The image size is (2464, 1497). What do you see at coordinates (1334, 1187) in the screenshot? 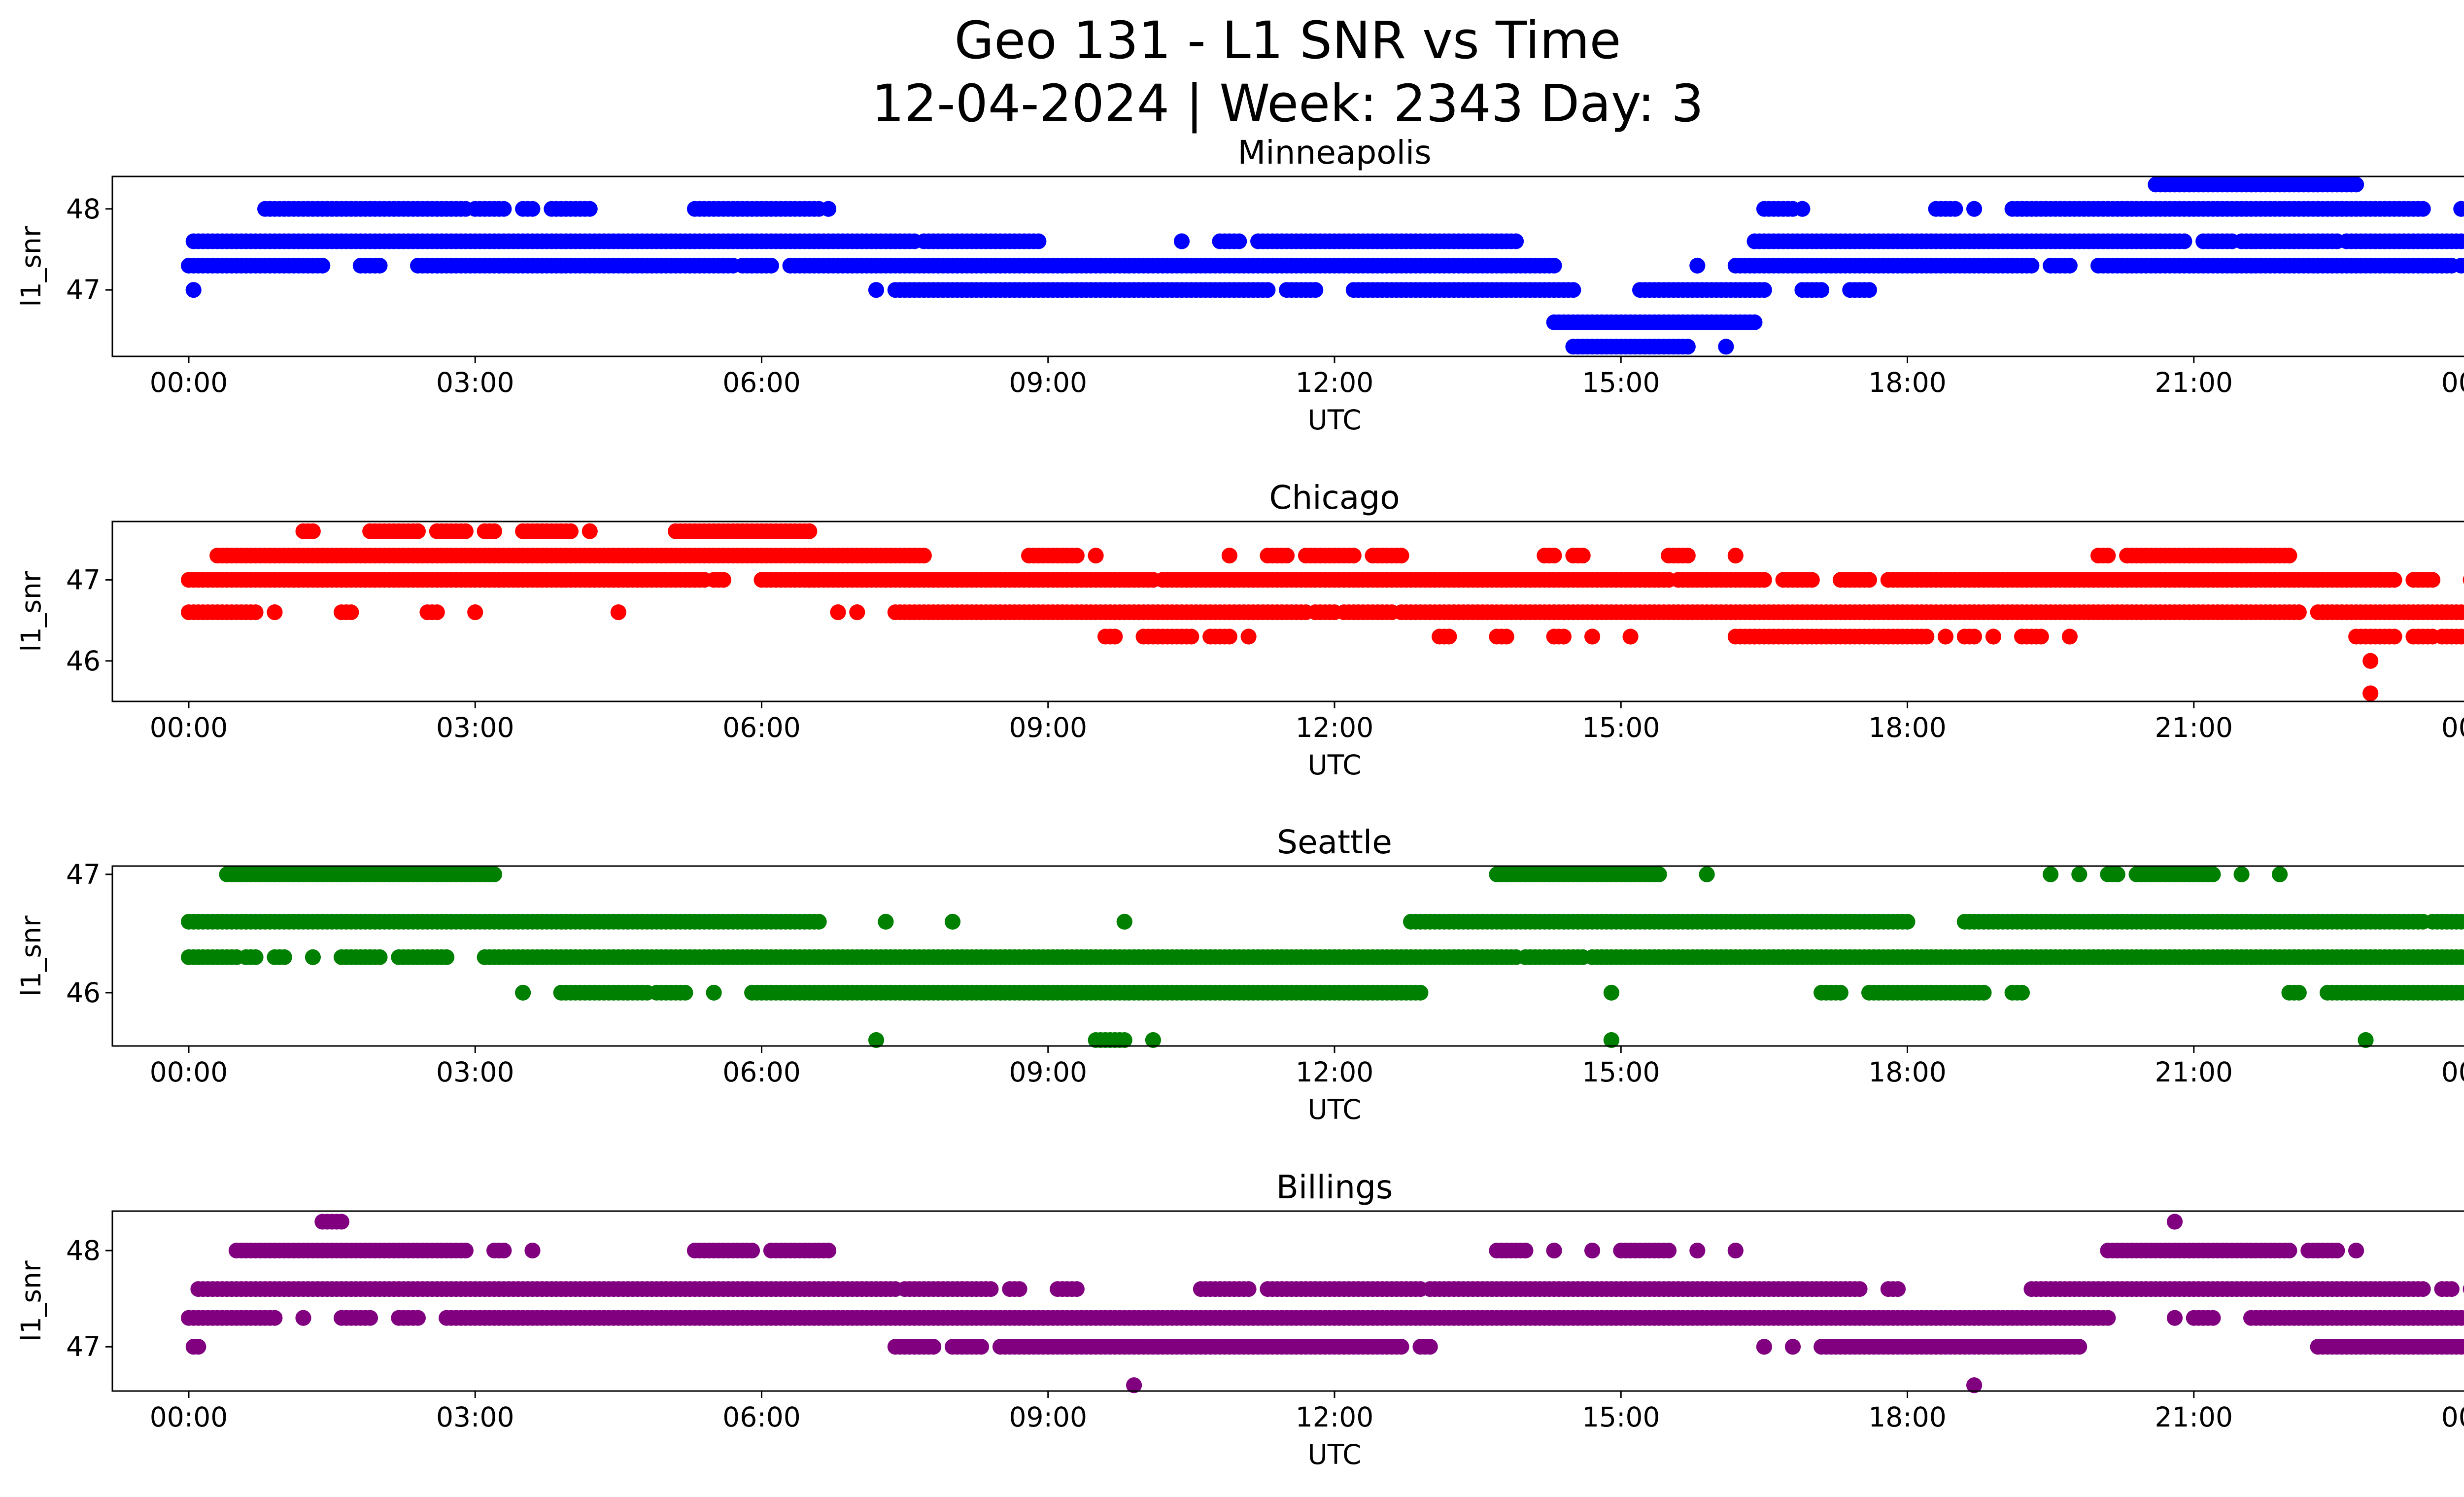
I see `subplot-title: Billings` at bounding box center [1334, 1187].